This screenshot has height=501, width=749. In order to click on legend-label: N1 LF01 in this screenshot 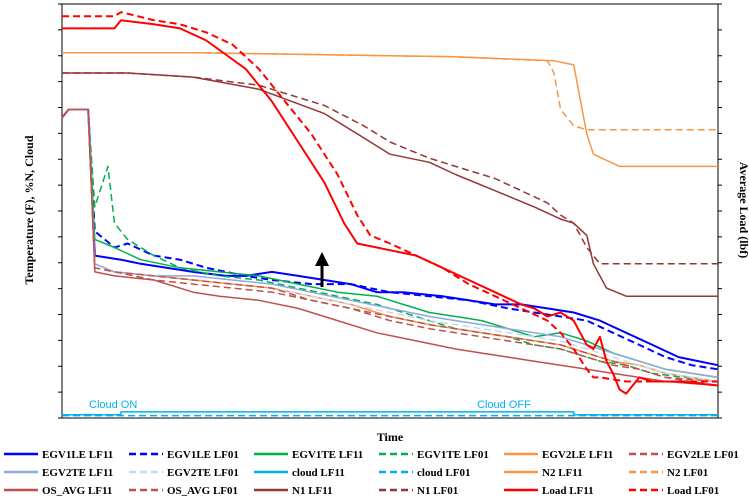, I will do `click(437, 491)`.